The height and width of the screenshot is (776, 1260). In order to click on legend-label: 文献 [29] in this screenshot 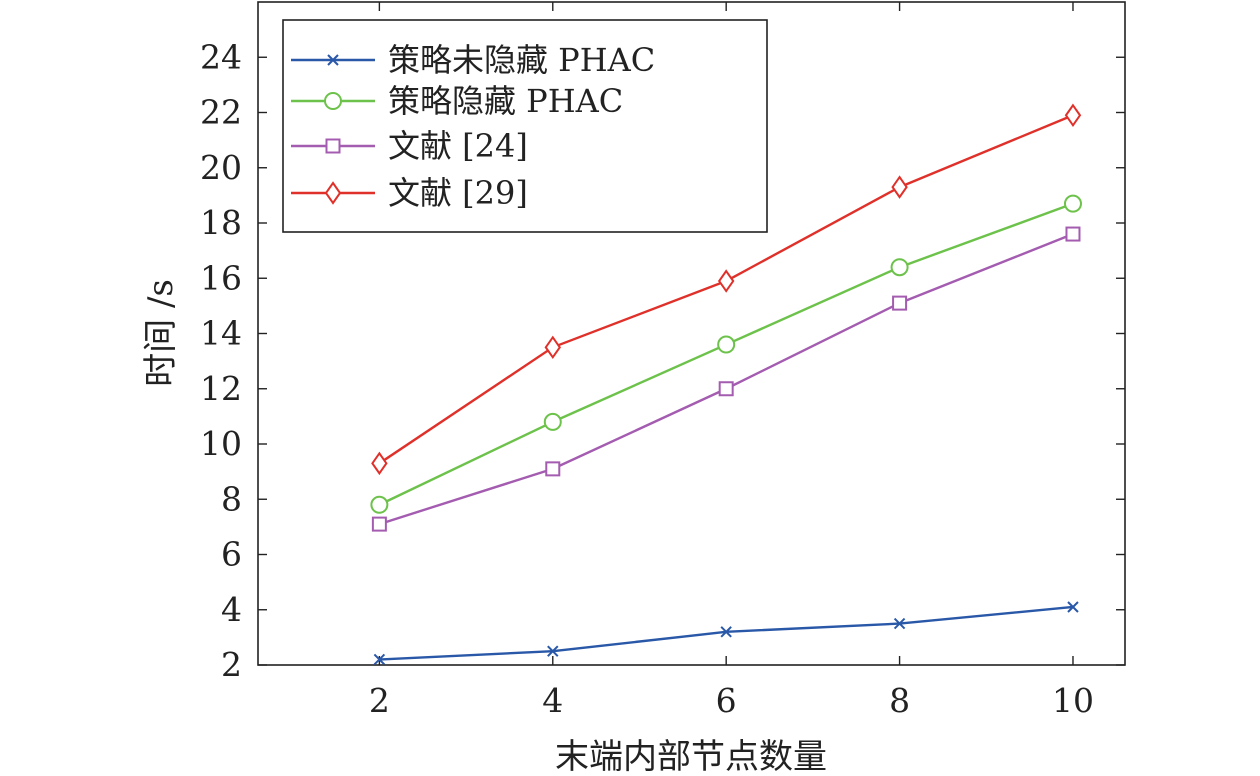, I will do `click(458, 193)`.